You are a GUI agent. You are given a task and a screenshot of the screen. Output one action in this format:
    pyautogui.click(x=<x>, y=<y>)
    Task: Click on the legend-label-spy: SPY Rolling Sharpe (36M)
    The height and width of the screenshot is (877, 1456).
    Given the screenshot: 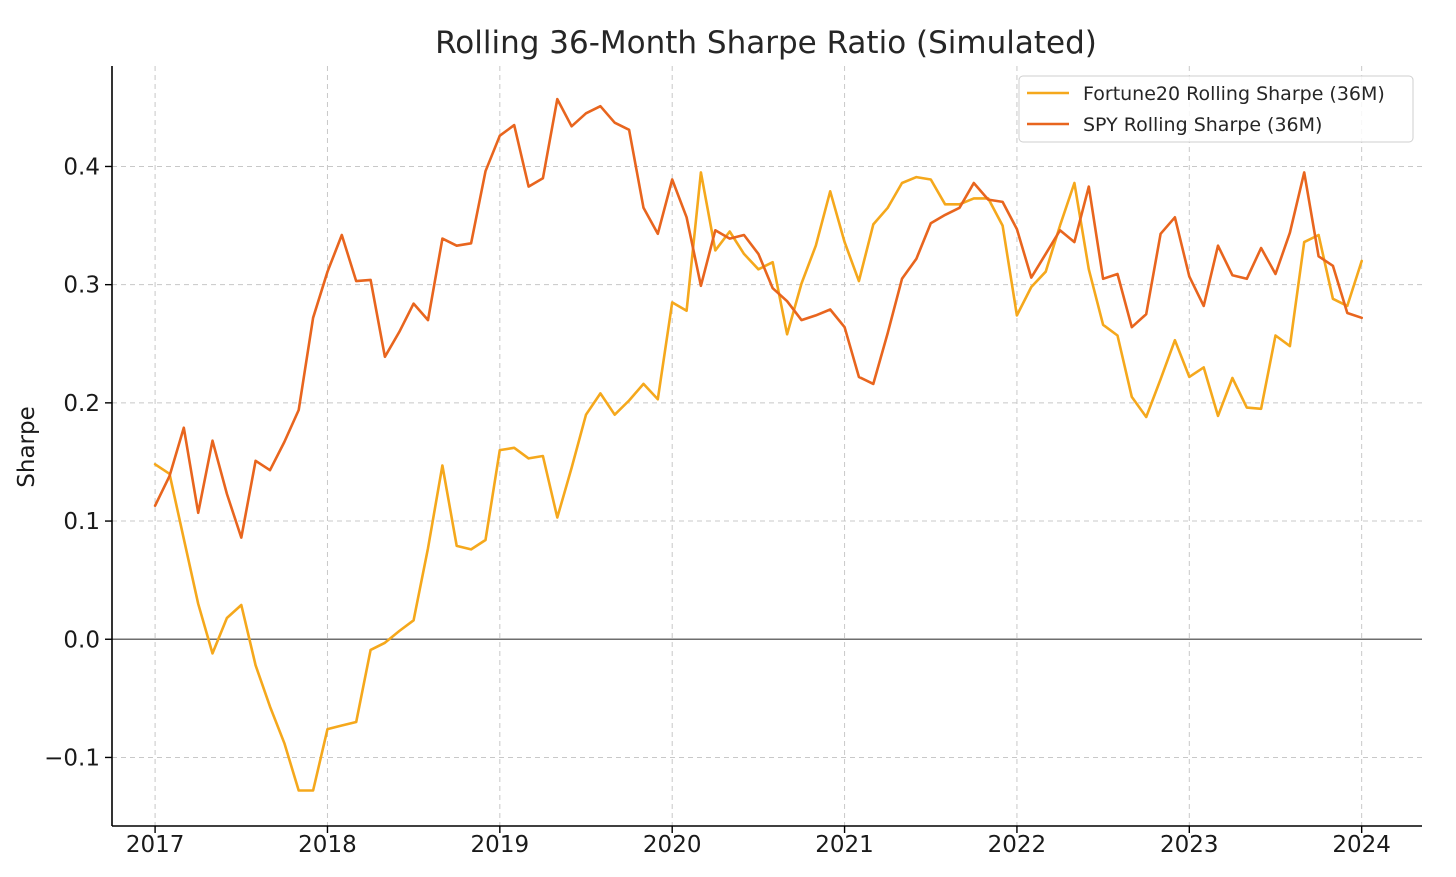 What is the action you would take?
    pyautogui.click(x=1202, y=125)
    